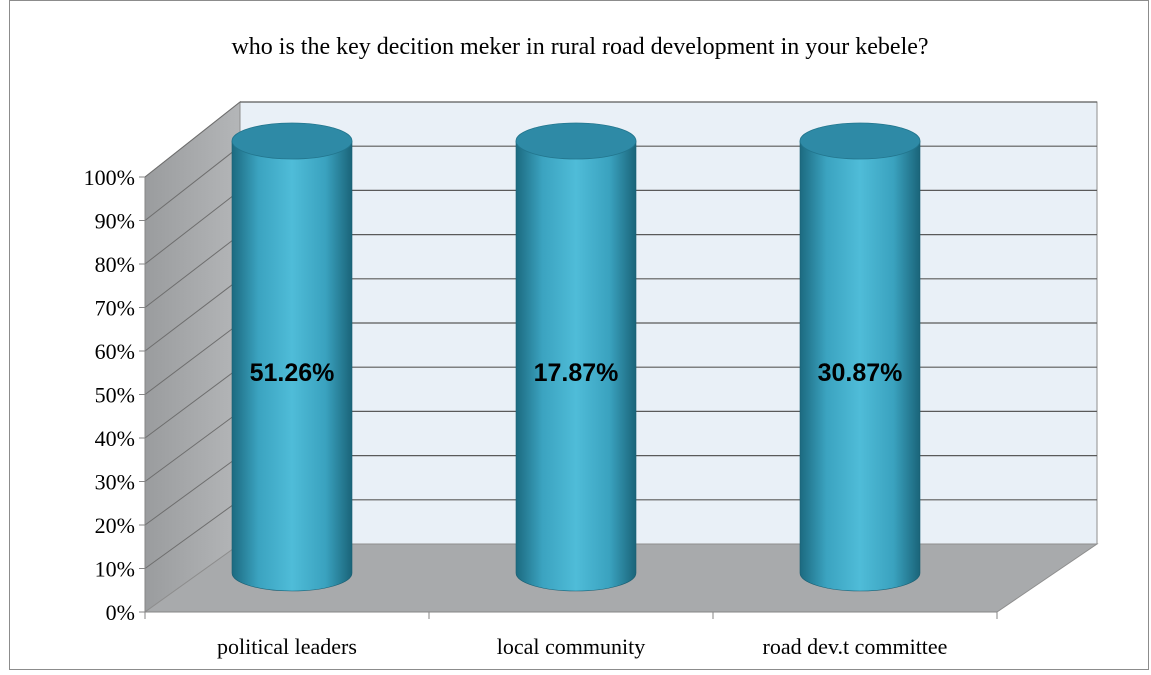 This screenshot has width=1151, height=675. What do you see at coordinates (292, 373) in the screenshot?
I see `data-label: 51.26%` at bounding box center [292, 373].